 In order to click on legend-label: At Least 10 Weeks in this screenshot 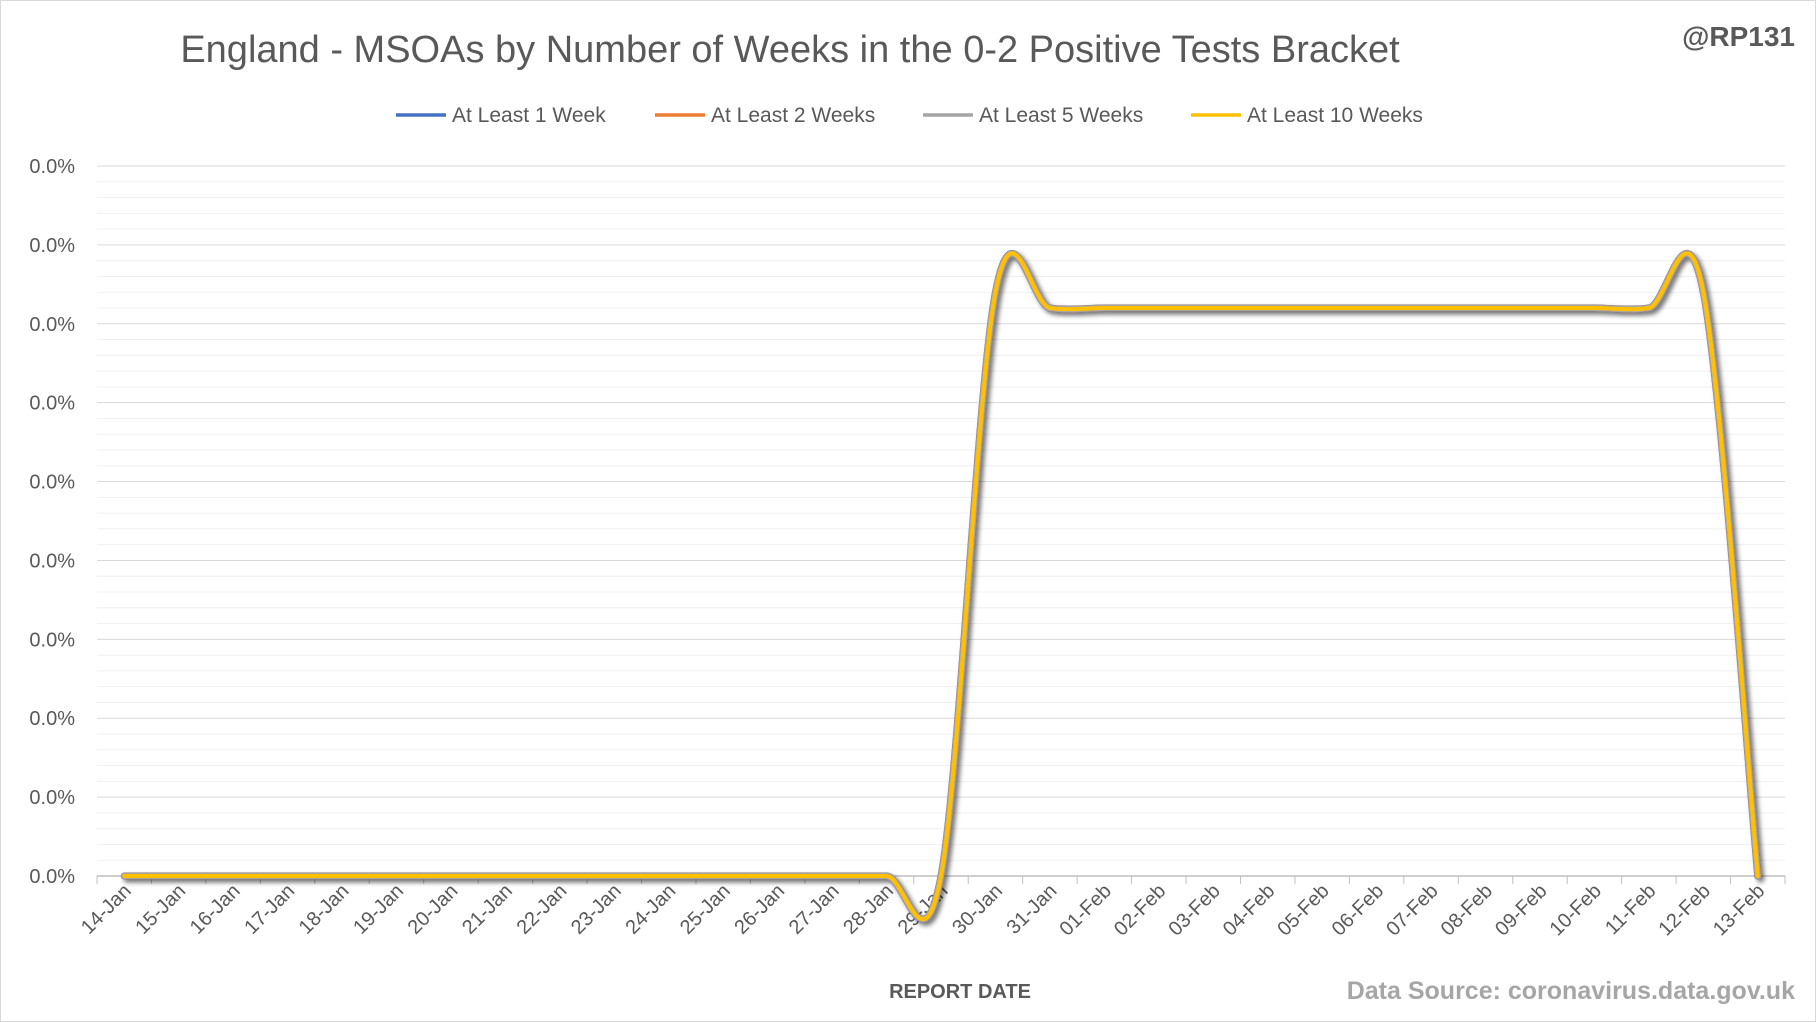, I will do `click(1335, 115)`.